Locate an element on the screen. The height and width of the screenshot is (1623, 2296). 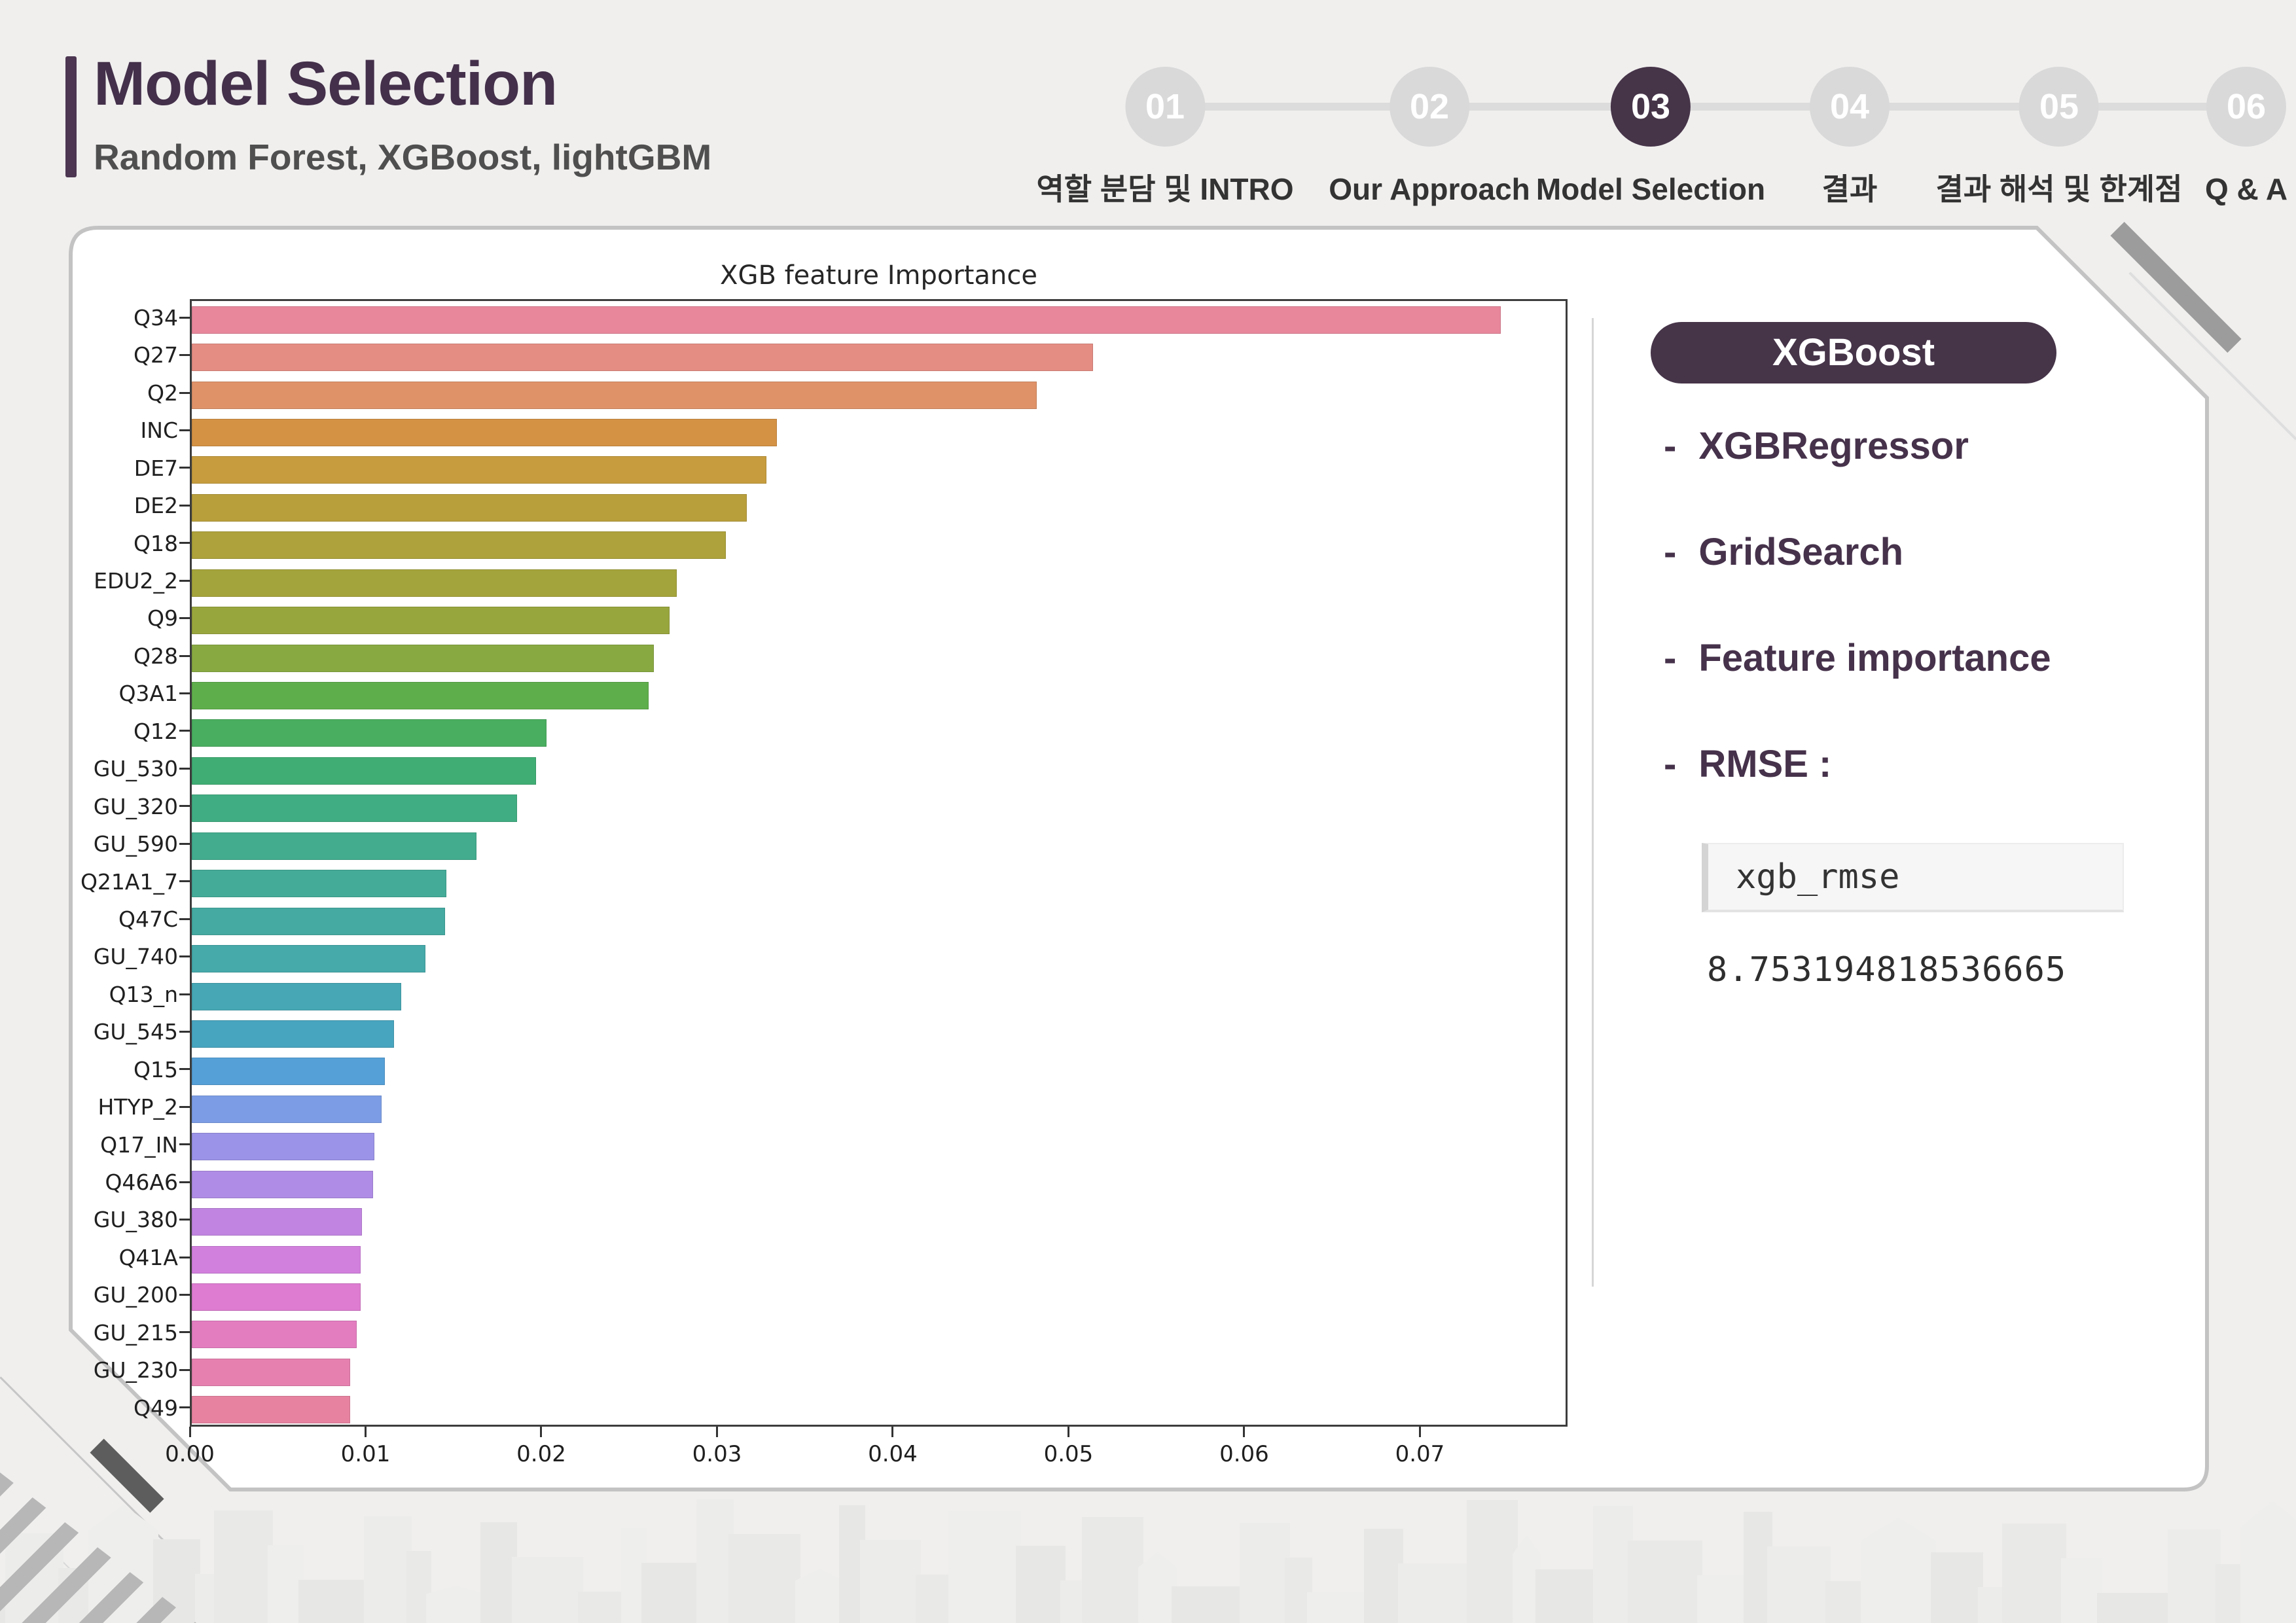
bar-Q27 is located at coordinates (642, 358).